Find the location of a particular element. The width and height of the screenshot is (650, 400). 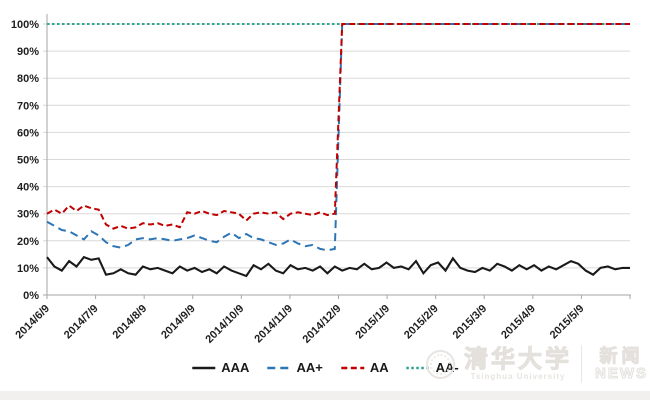

x-tick-label: 2014/8/9 is located at coordinates (130, 322).